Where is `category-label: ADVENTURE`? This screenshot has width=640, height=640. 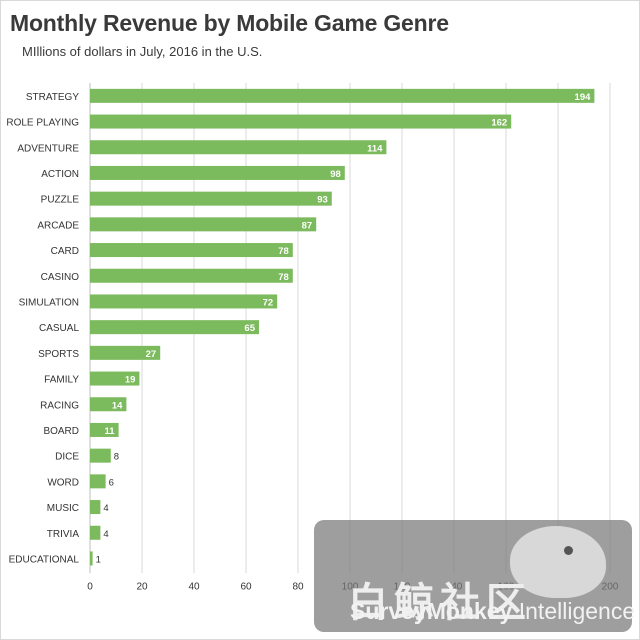
category-label: ADVENTURE is located at coordinates (48, 148).